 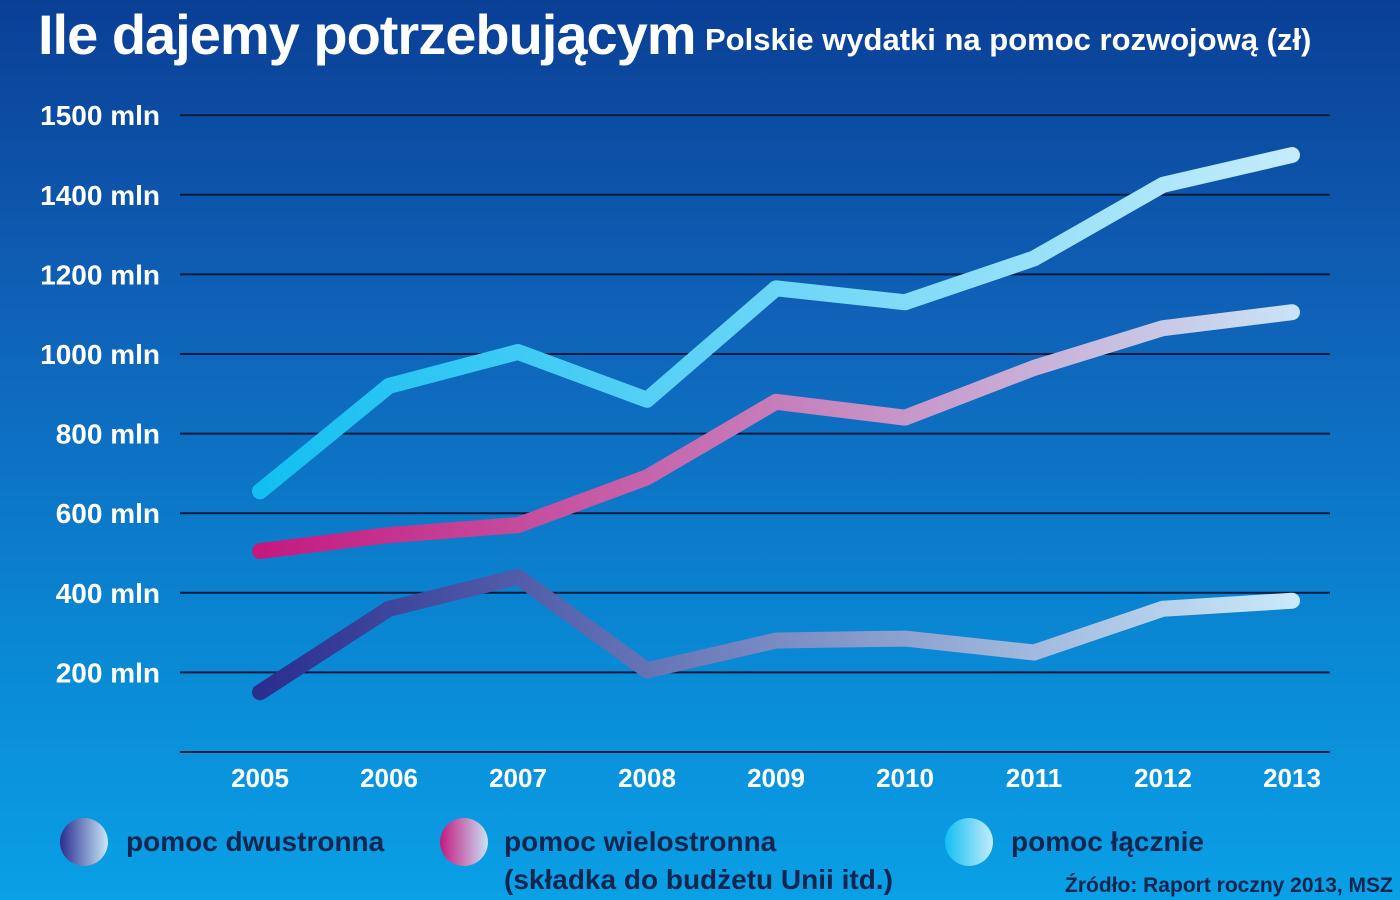 What do you see at coordinates (100, 195) in the screenshot?
I see `y-tick-label: 1400 mln` at bounding box center [100, 195].